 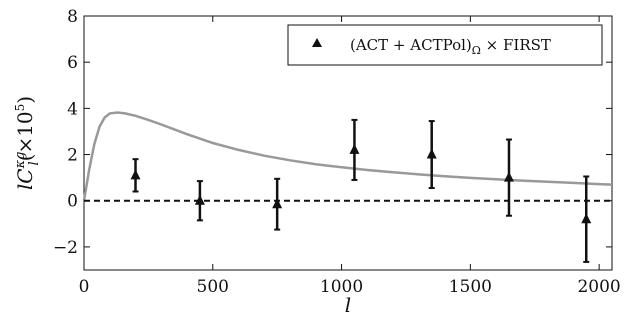 I want to click on x-tick-label: 1000, so click(x=341, y=287).